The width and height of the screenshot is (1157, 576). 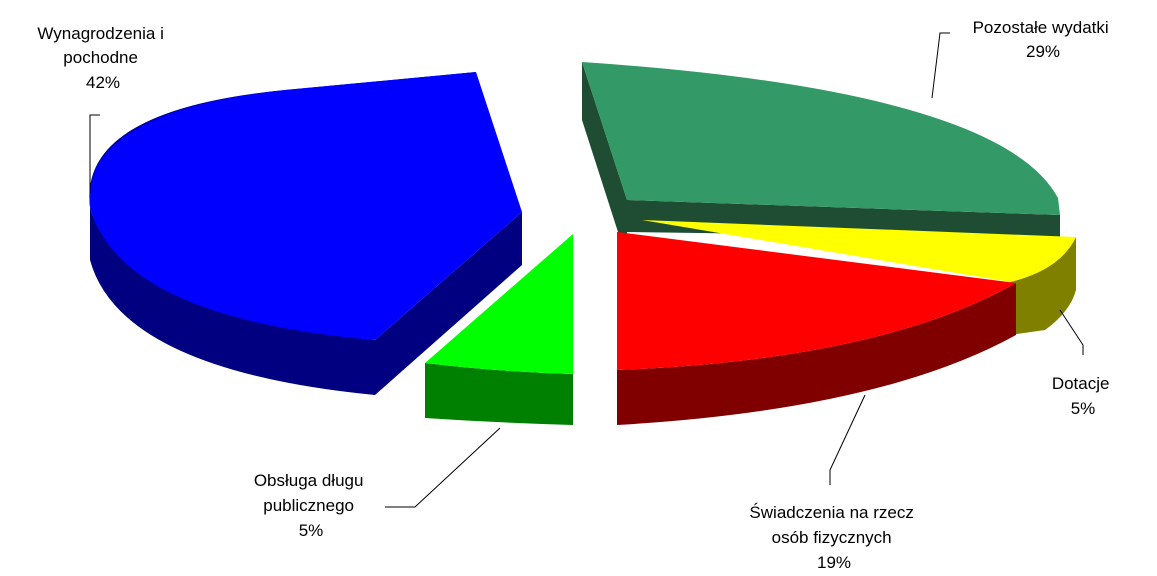 What do you see at coordinates (1081, 383) in the screenshot?
I see `label-dotacje-line1: Dotacje` at bounding box center [1081, 383].